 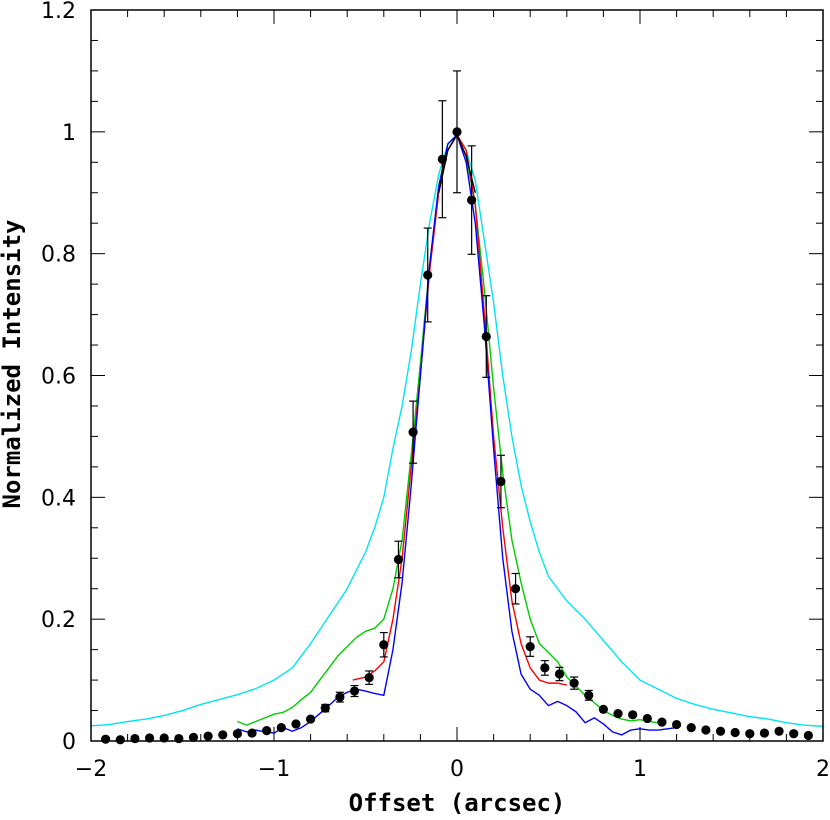 What do you see at coordinates (91, 769) in the screenshot?
I see `x-tick-label: −2` at bounding box center [91, 769].